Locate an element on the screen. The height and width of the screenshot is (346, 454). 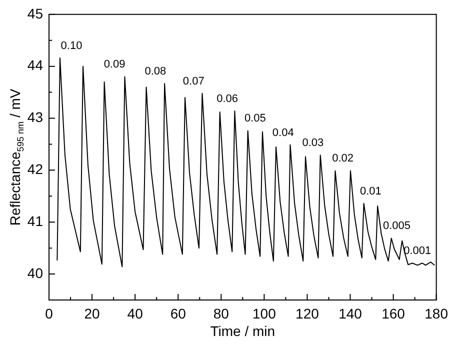
x-tick-label: 40 is located at coordinates (135, 313).